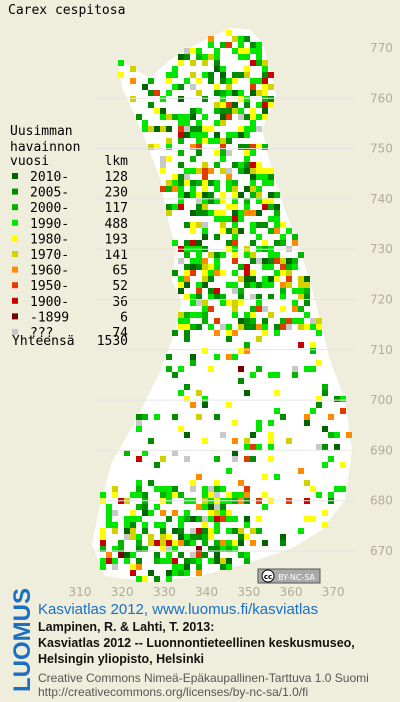 The width and height of the screenshot is (400, 702). I want to click on easting-label: 310, so click(80, 592).